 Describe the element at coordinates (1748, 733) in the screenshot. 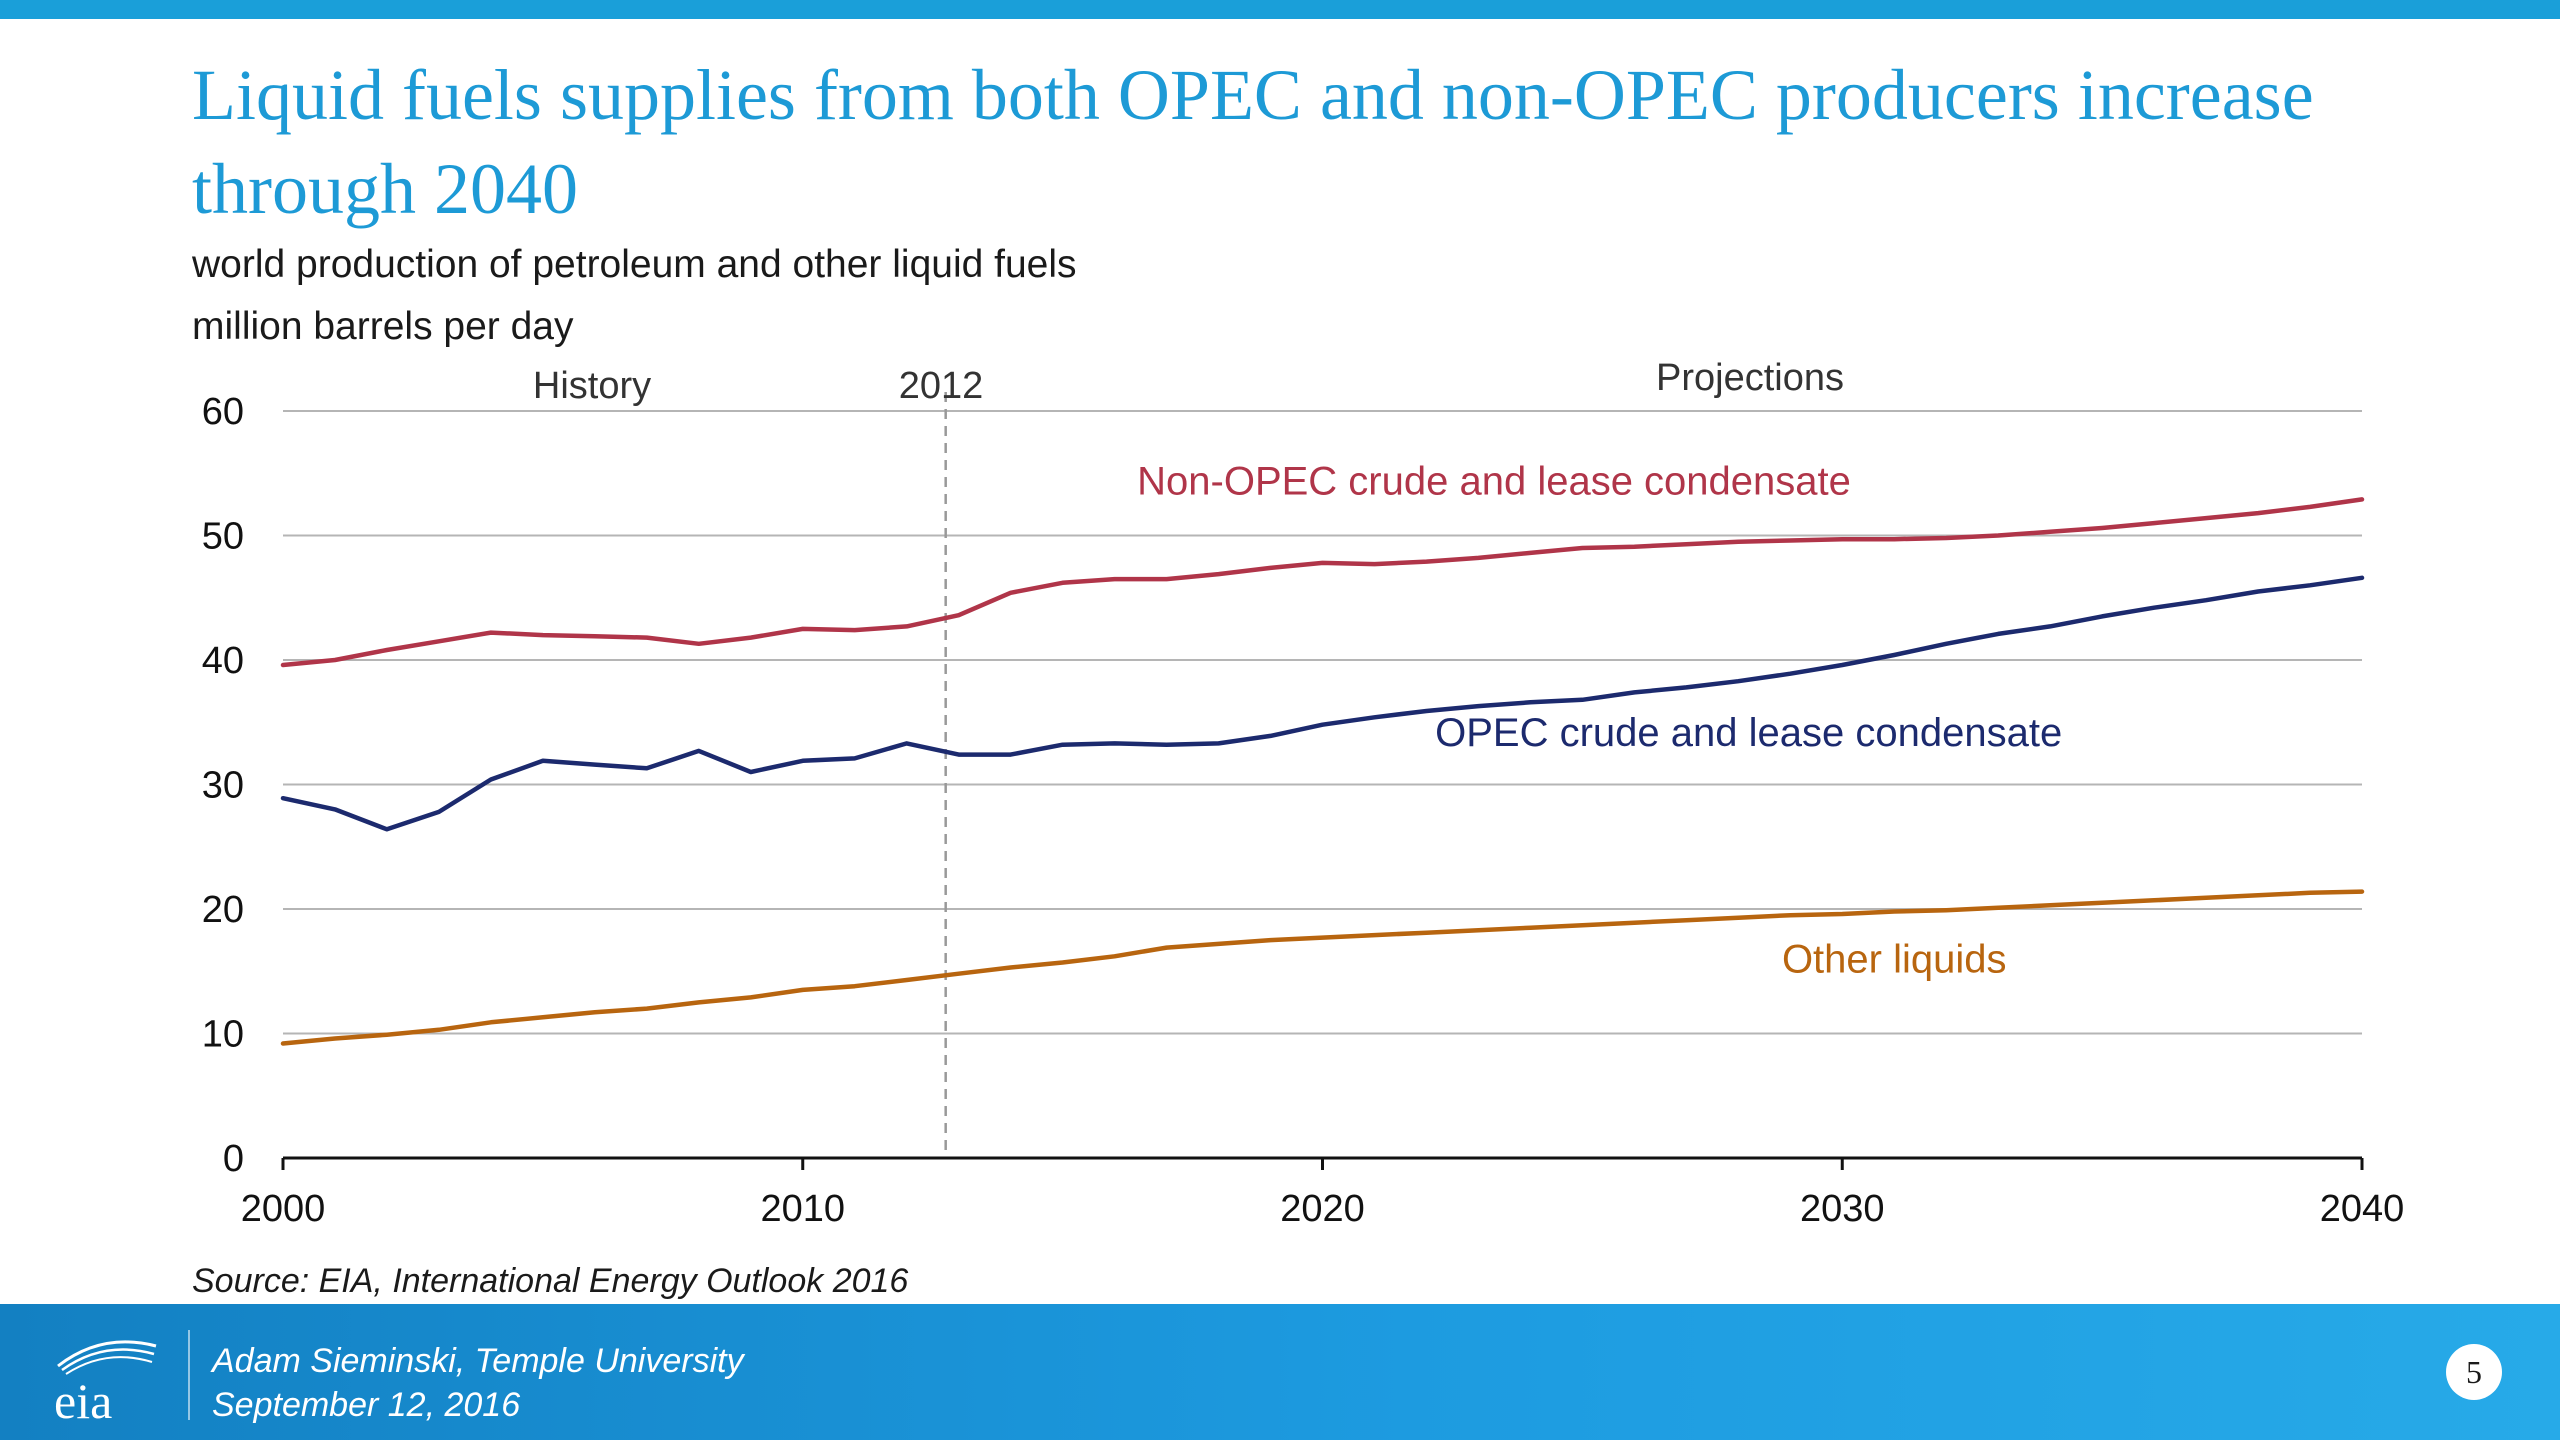

I see `series-label-opec-crude-and-lease-condensate: OPEC crude and lease condensate` at that location.